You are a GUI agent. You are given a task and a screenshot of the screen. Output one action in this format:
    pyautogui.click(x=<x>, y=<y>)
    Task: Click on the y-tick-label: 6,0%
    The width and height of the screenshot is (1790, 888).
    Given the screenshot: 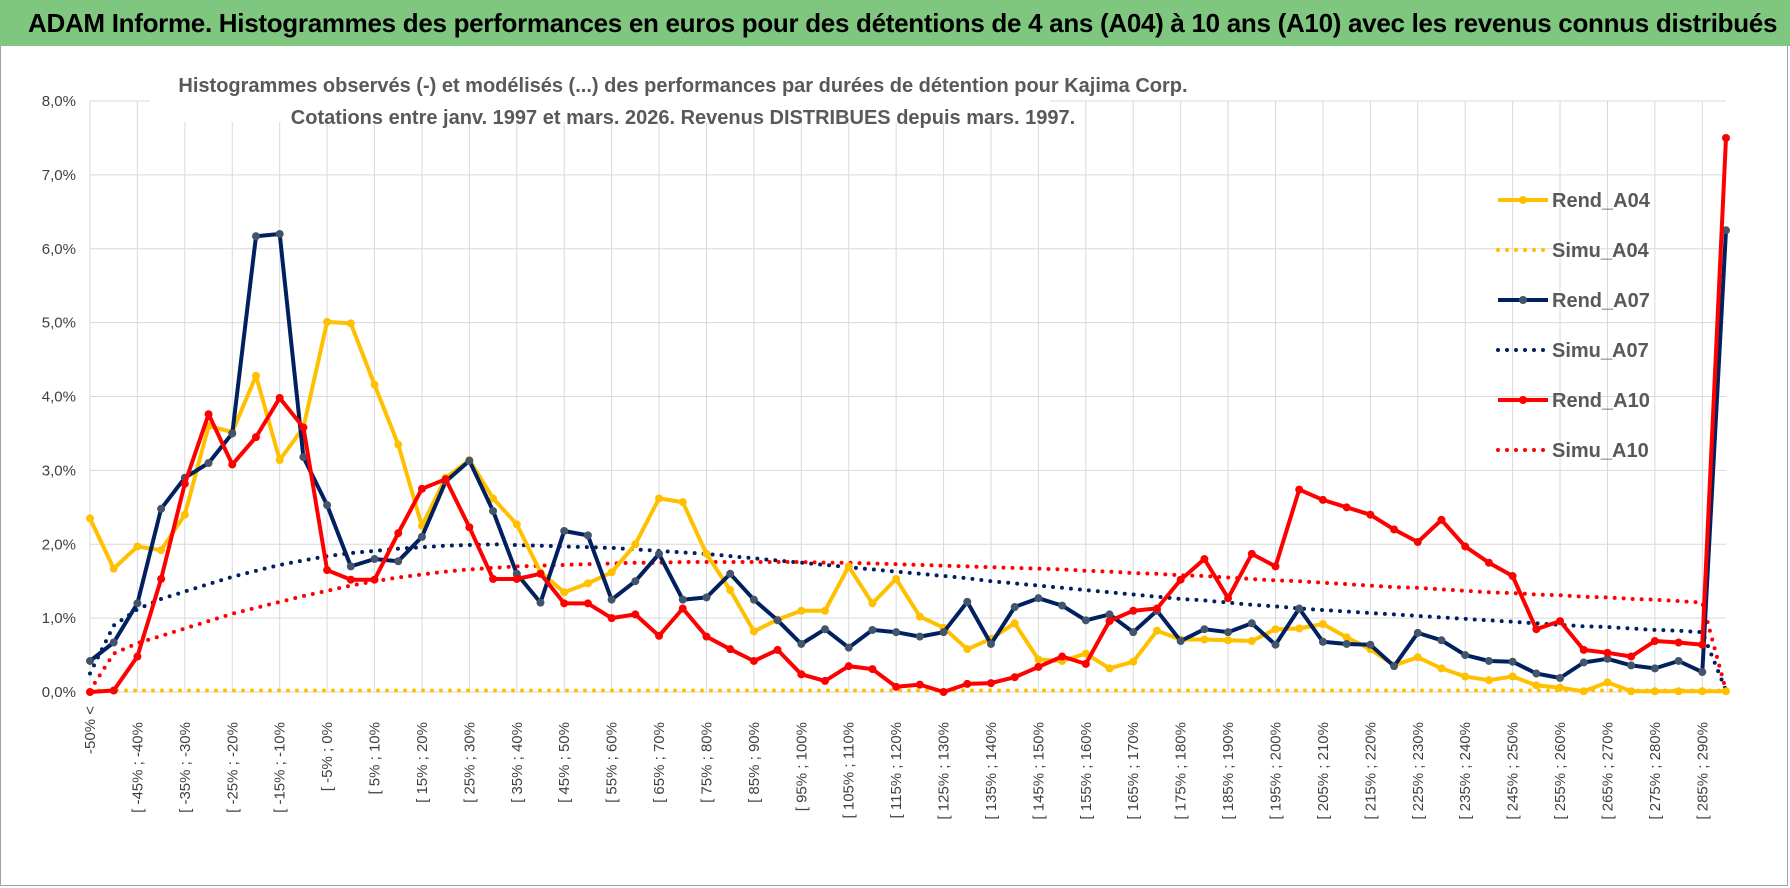 What is the action you would take?
    pyautogui.click(x=59, y=249)
    